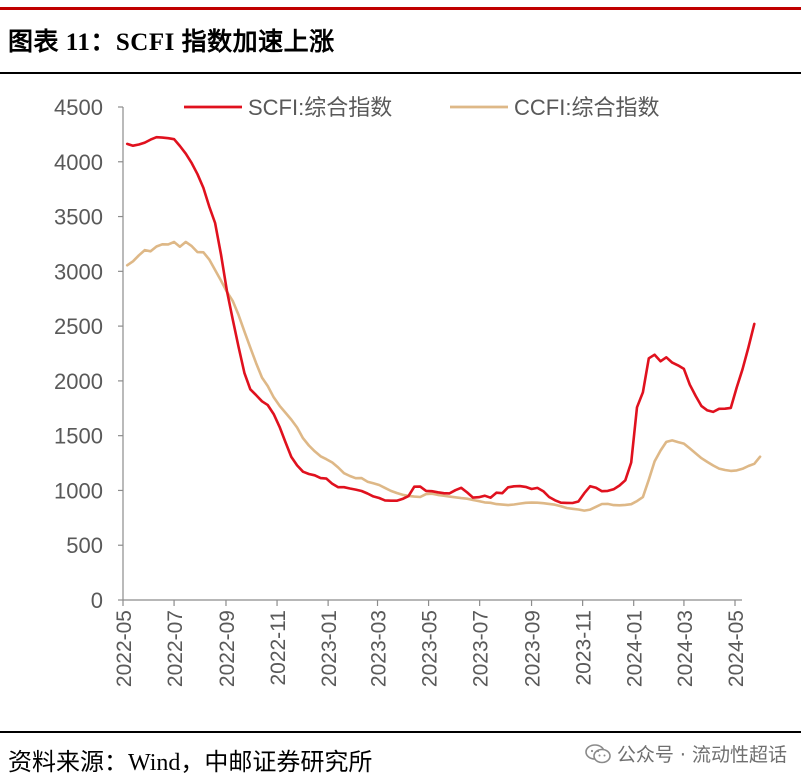  I want to click on x-tick-label: 2024-01, so click(635, 648).